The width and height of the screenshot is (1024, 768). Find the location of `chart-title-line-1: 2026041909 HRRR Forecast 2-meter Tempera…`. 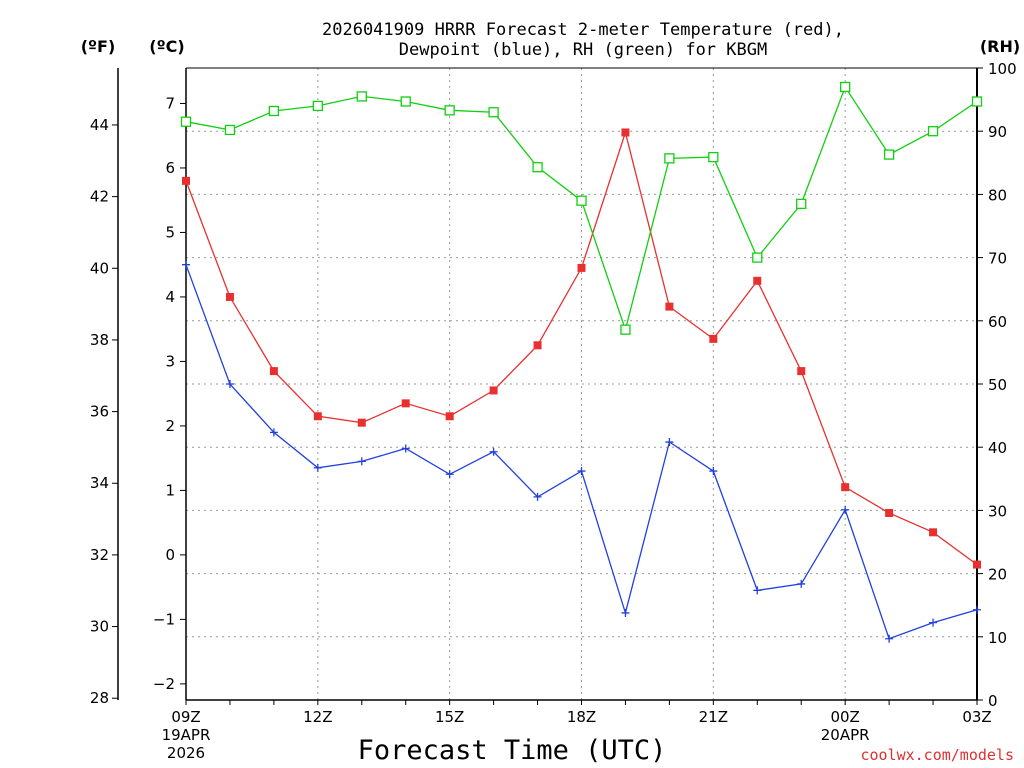

chart-title-line-1: 2026041909 HRRR Forecast 2-meter Tempera… is located at coordinates (583, 30).